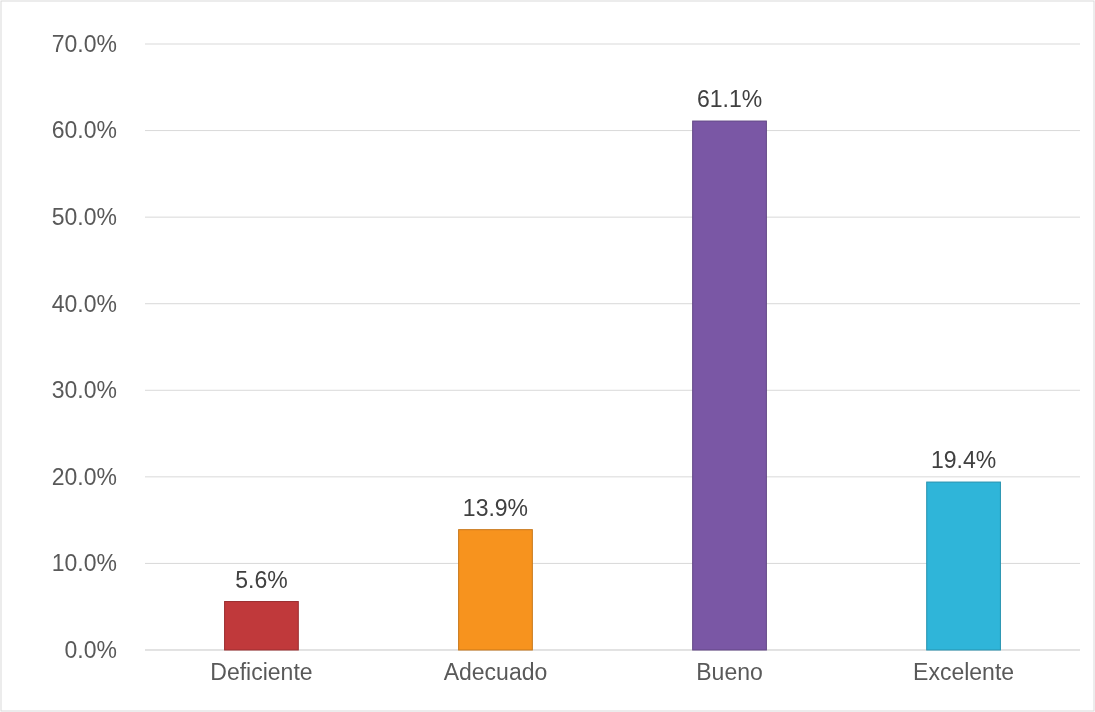  What do you see at coordinates (964, 672) in the screenshot?
I see `x-tick-label: Excelente` at bounding box center [964, 672].